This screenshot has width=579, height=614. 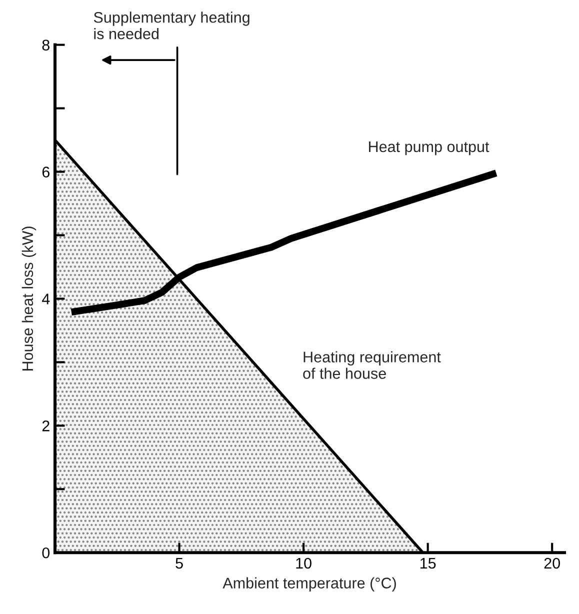 What do you see at coordinates (428, 563) in the screenshot?
I see `x-tick-label: 15` at bounding box center [428, 563].